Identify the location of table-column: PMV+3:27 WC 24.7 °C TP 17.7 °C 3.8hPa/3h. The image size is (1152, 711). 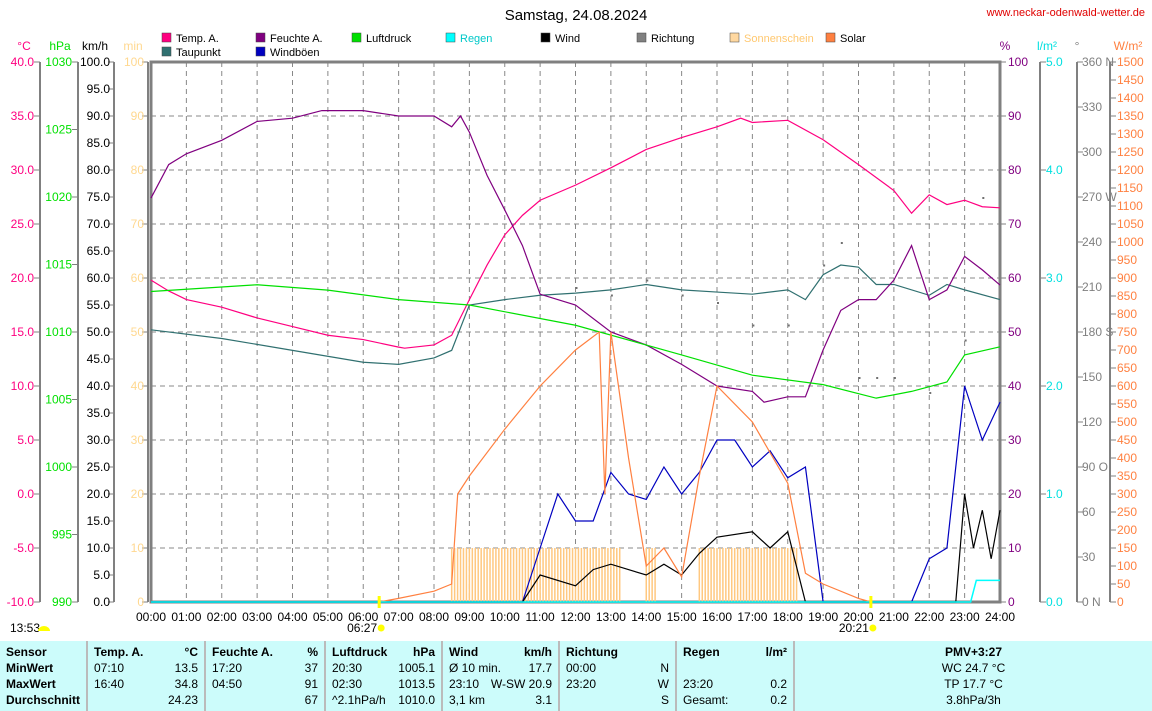
(973, 676).